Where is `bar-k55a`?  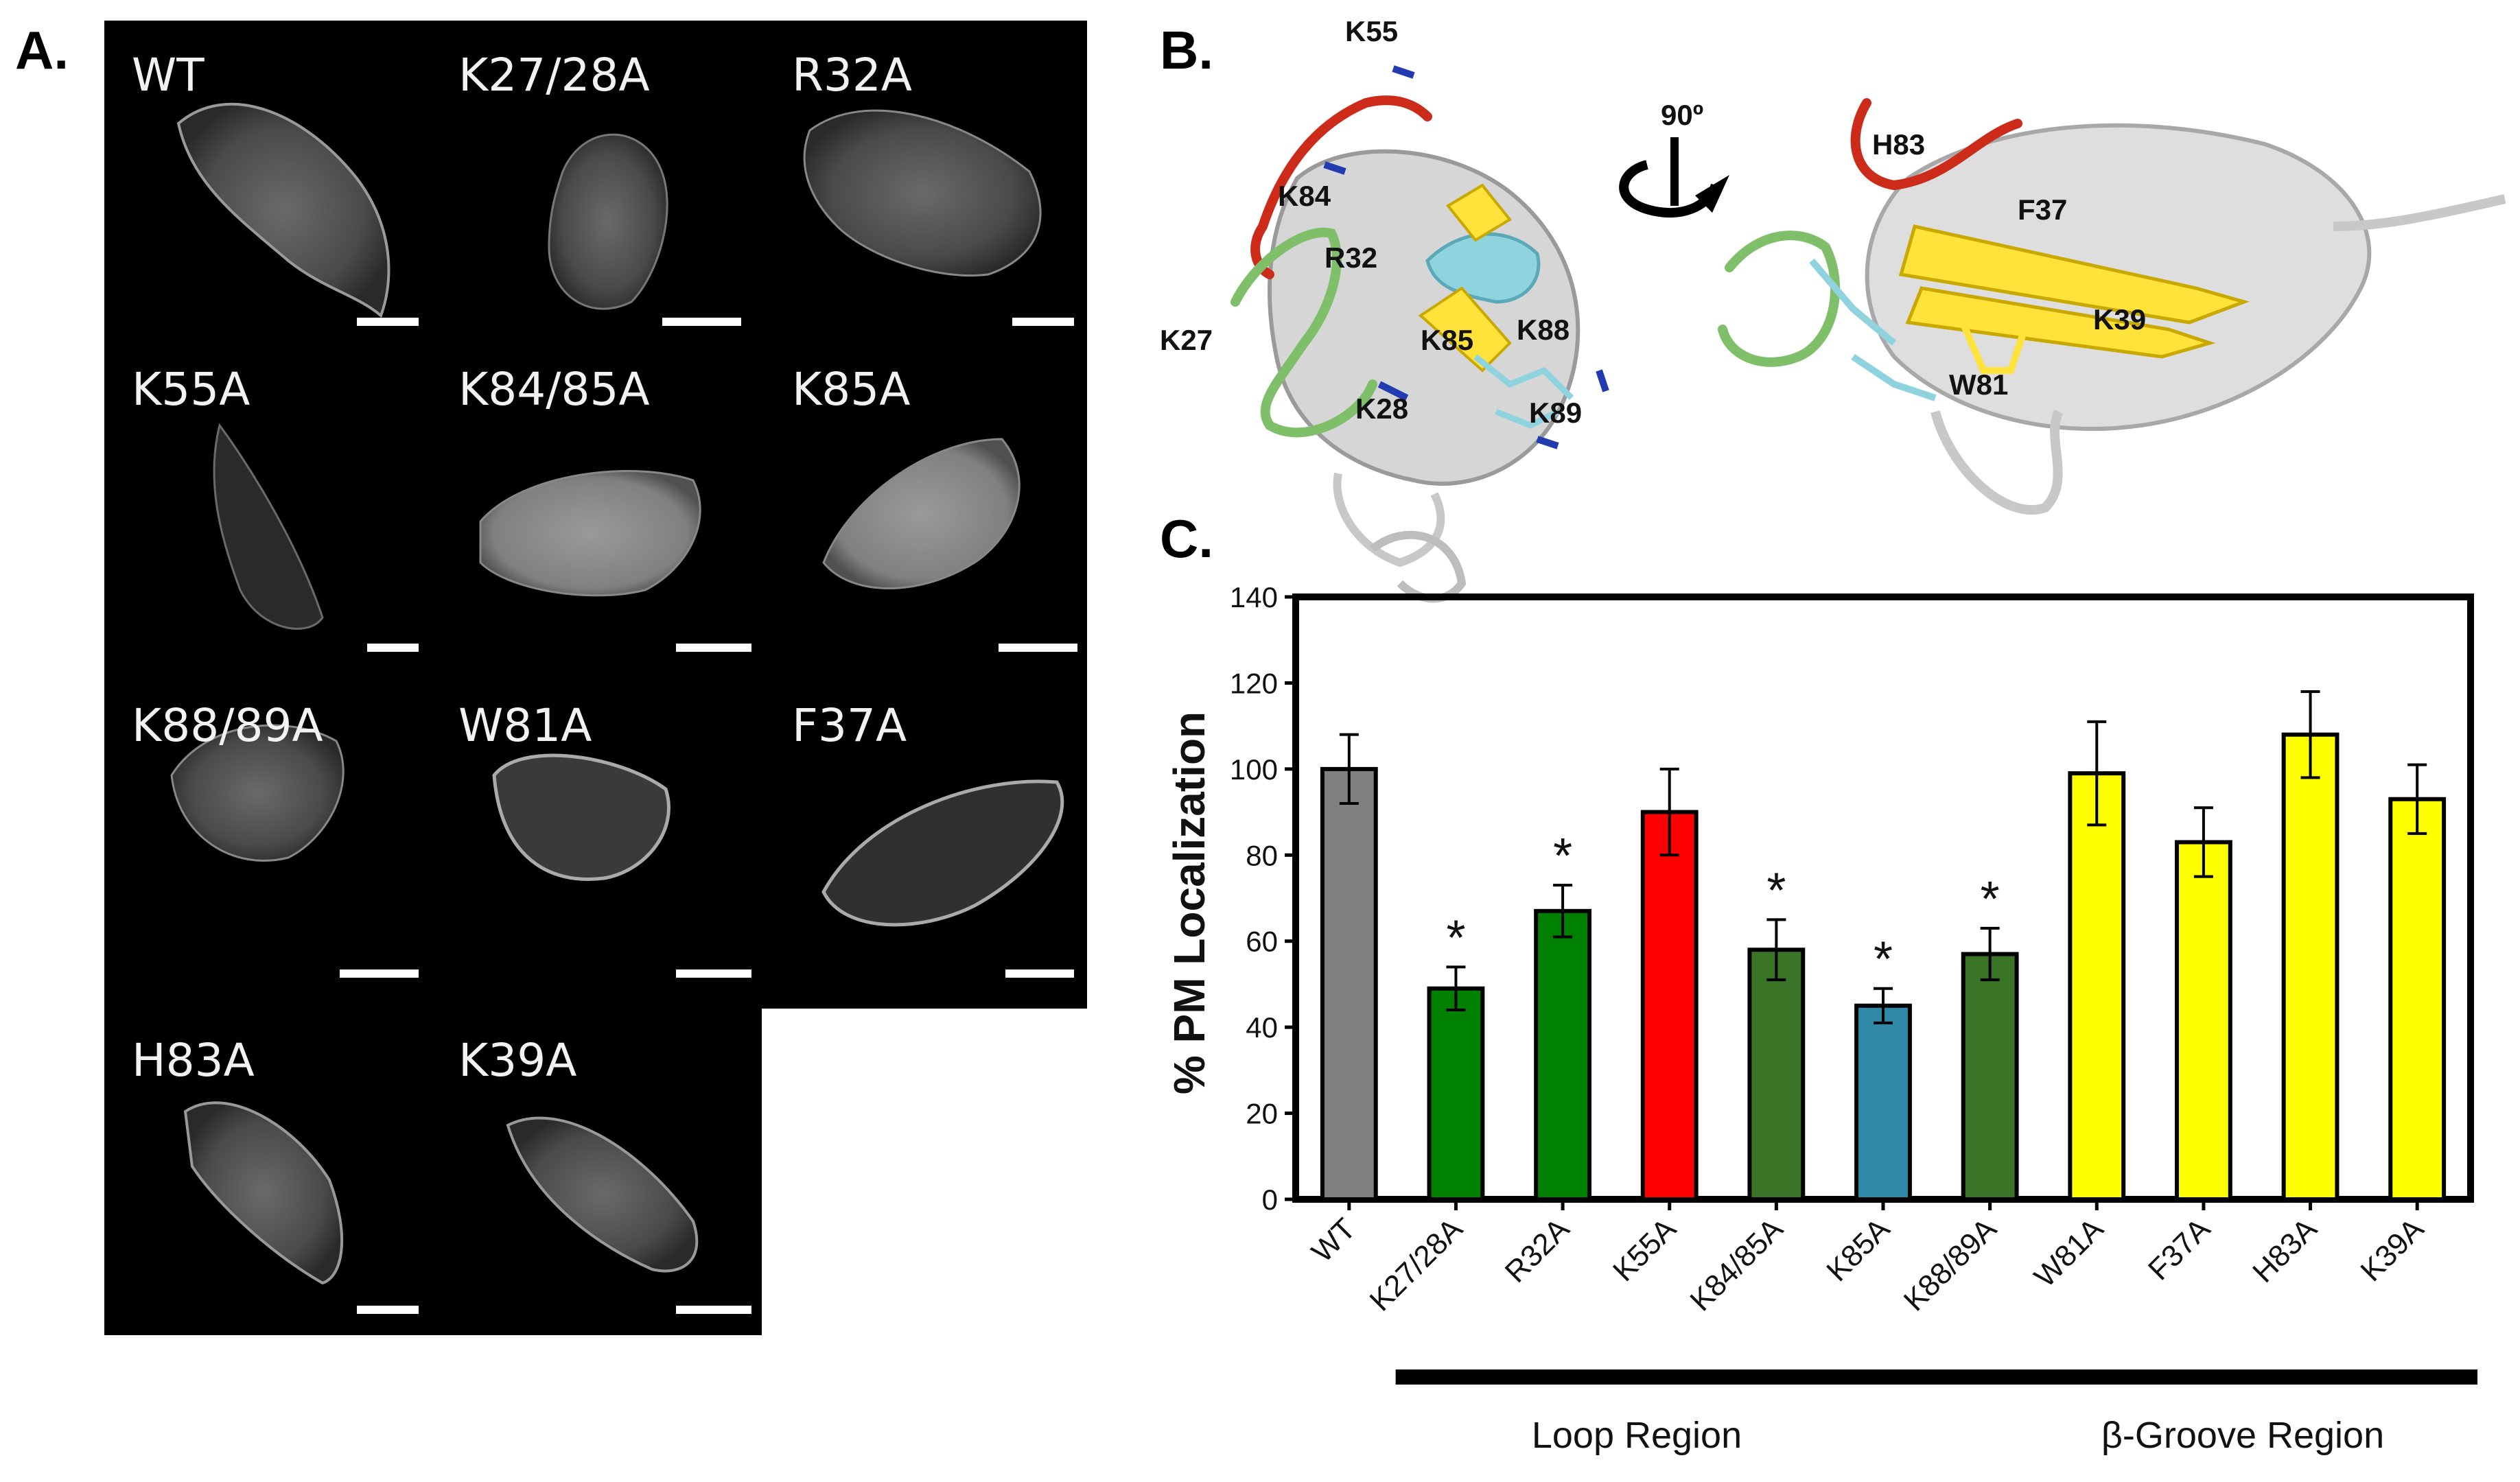 bar-k55a is located at coordinates (1669, 1005).